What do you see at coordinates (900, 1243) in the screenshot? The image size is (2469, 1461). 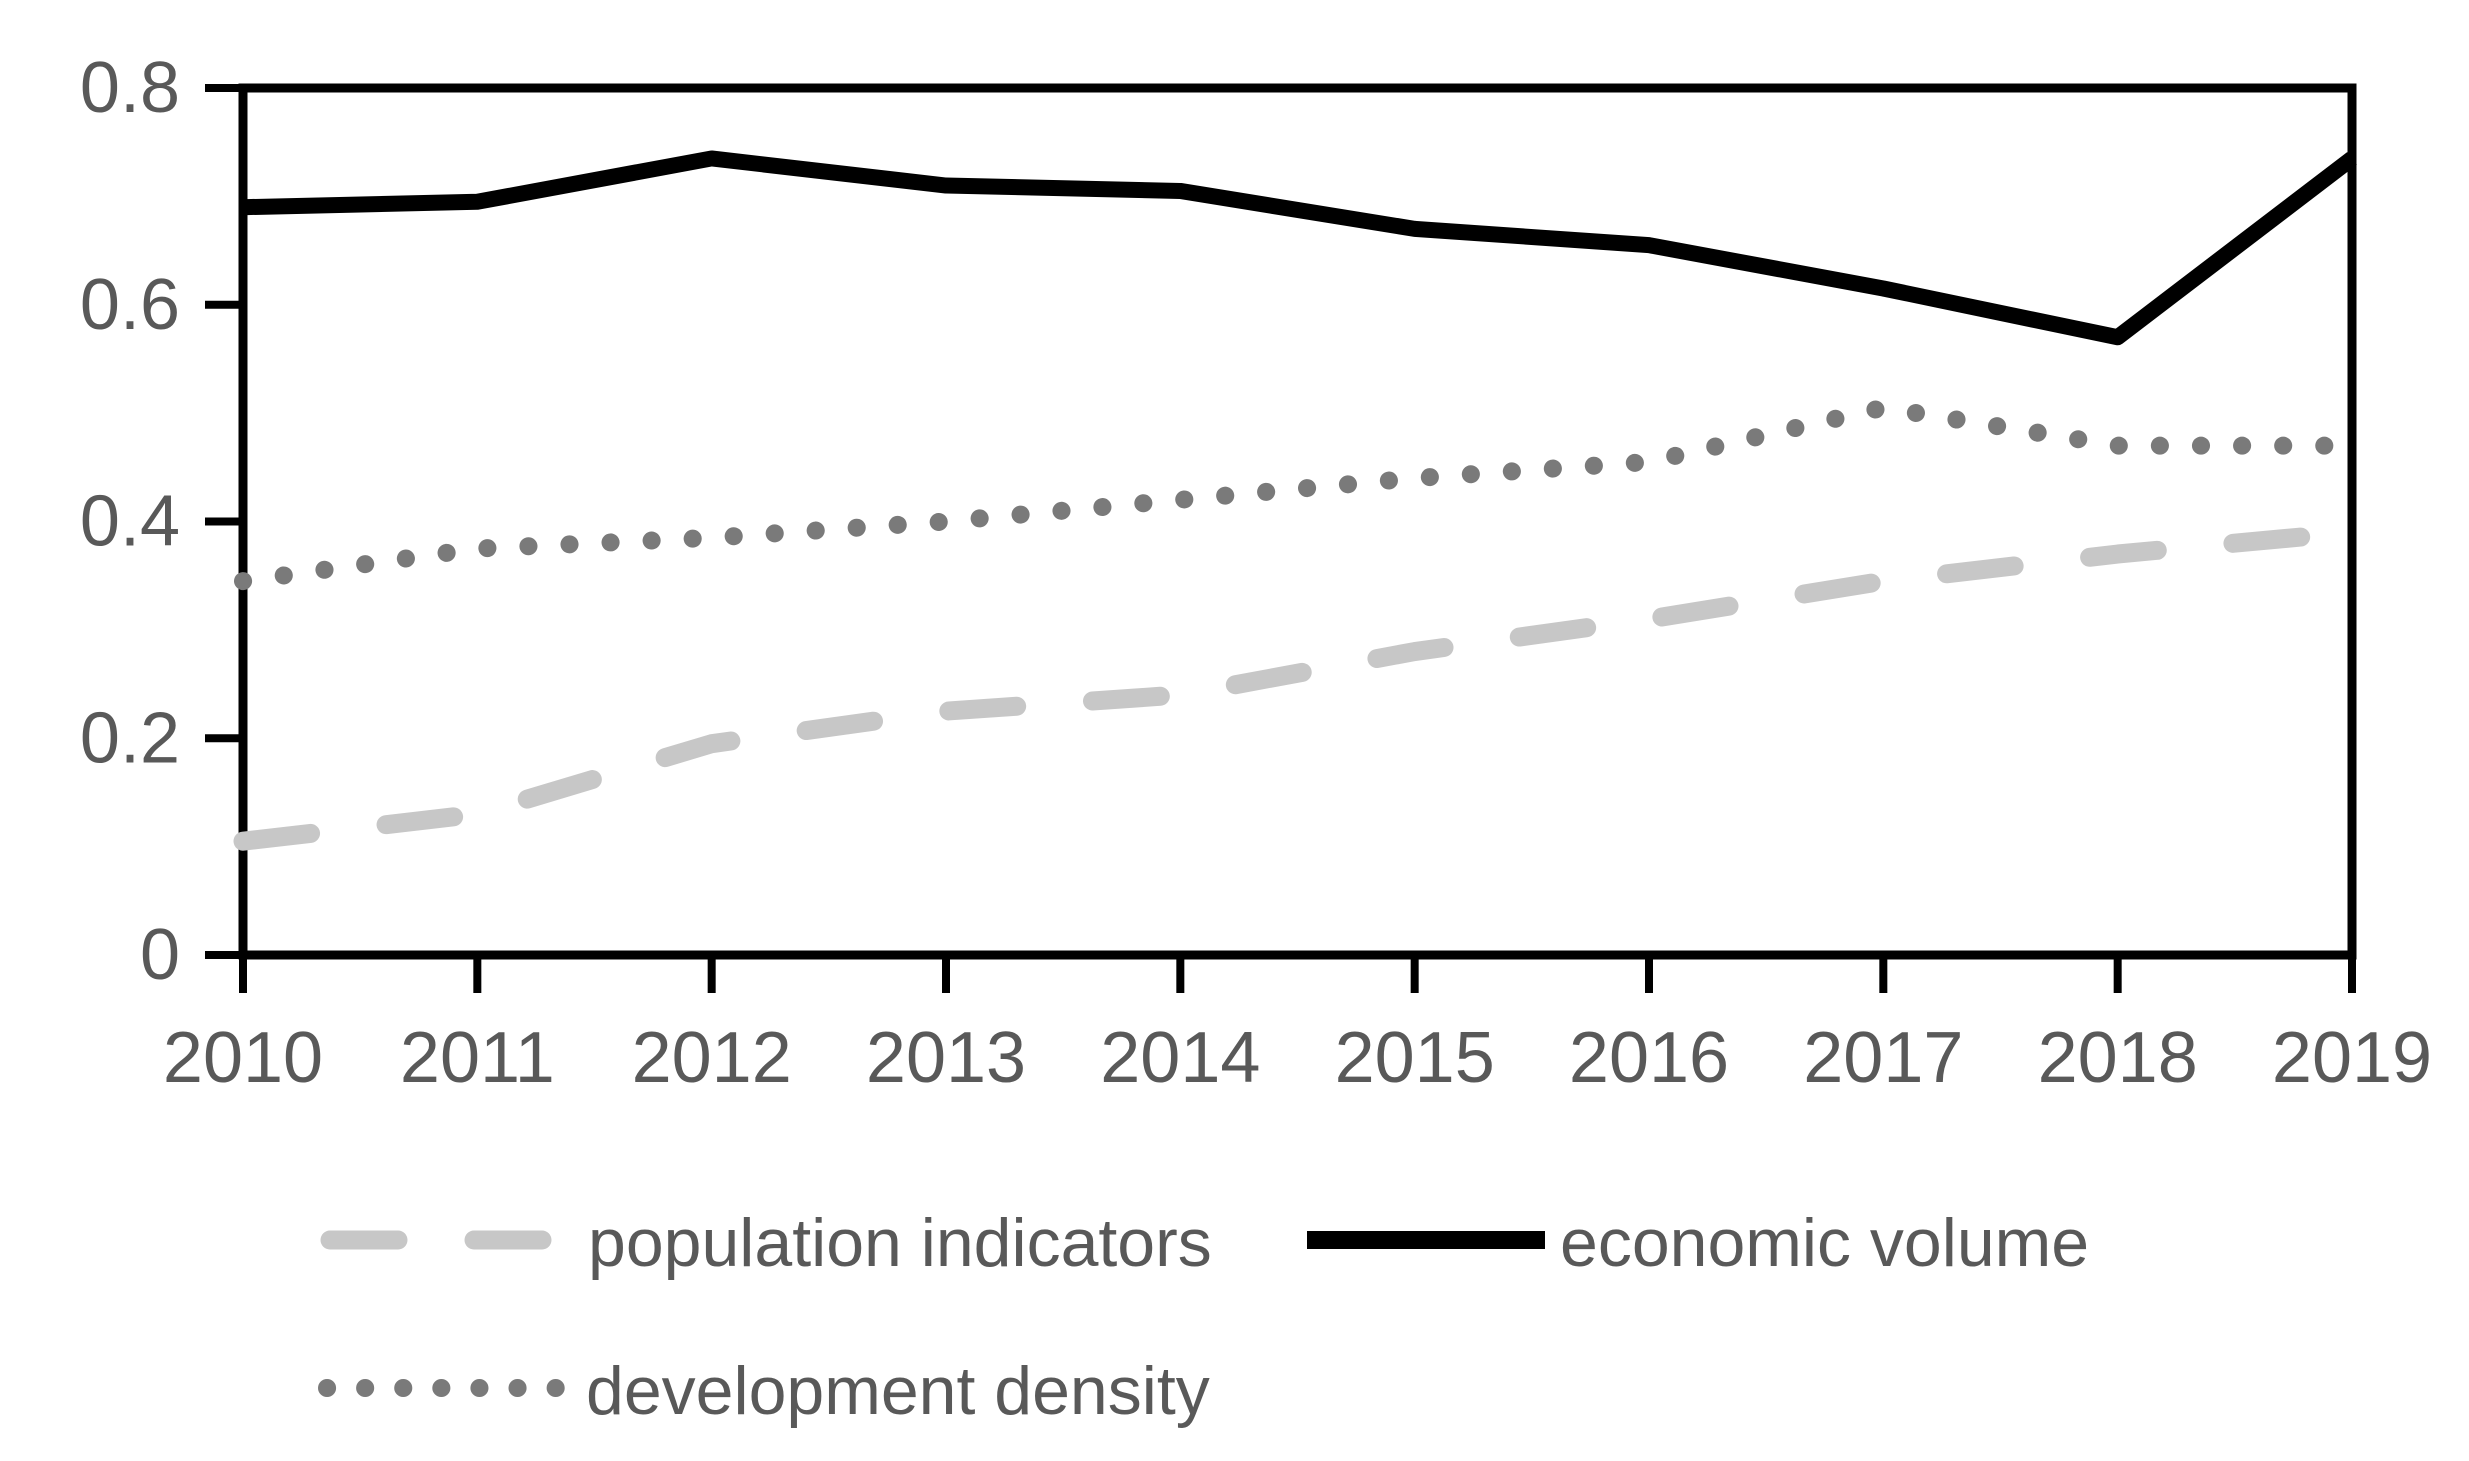 I see `legend-label-population-indicators: population indicators` at bounding box center [900, 1243].